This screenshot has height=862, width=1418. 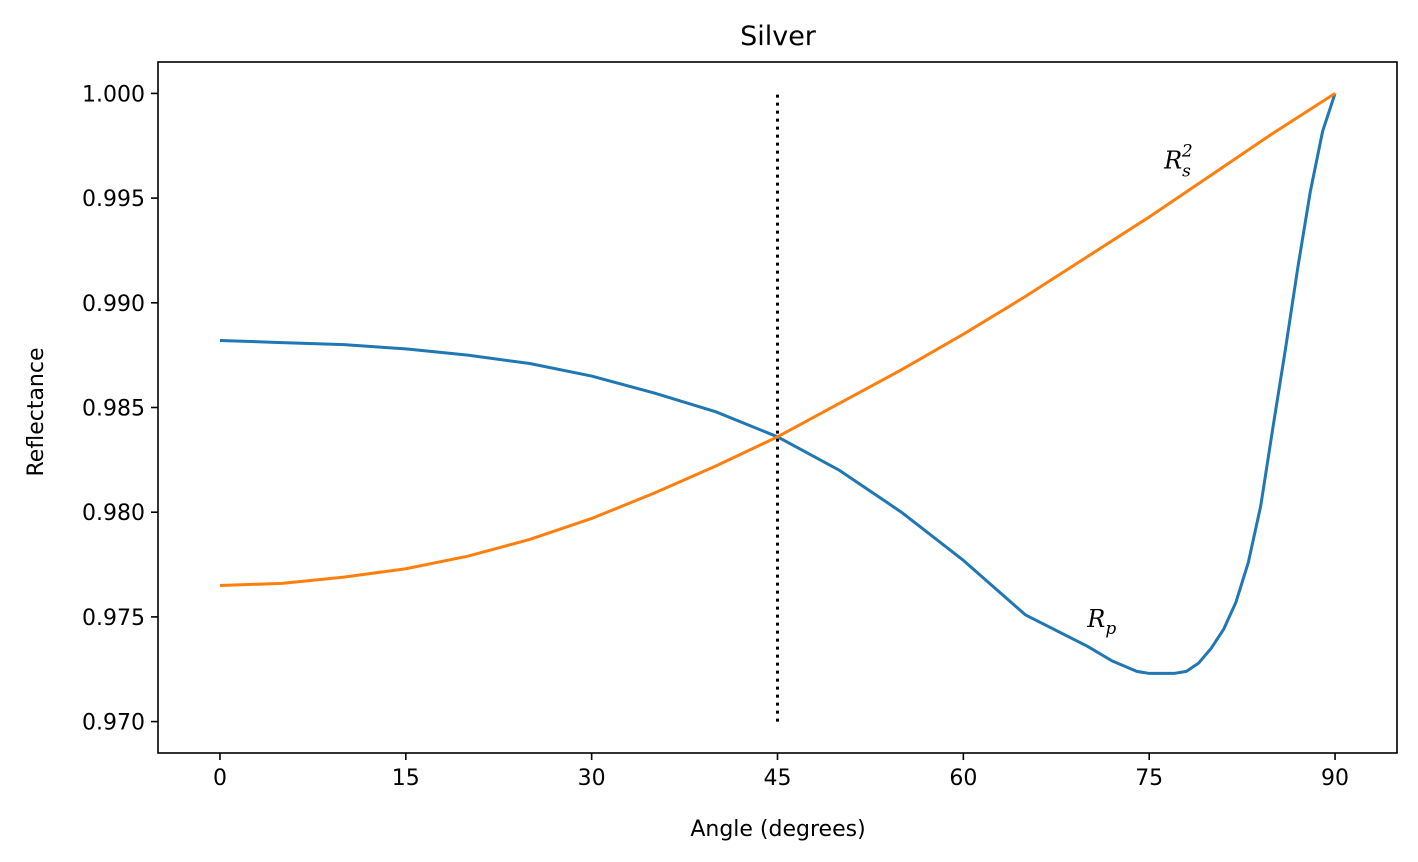 I want to click on y-tick-label: 0.970, so click(x=113, y=723).